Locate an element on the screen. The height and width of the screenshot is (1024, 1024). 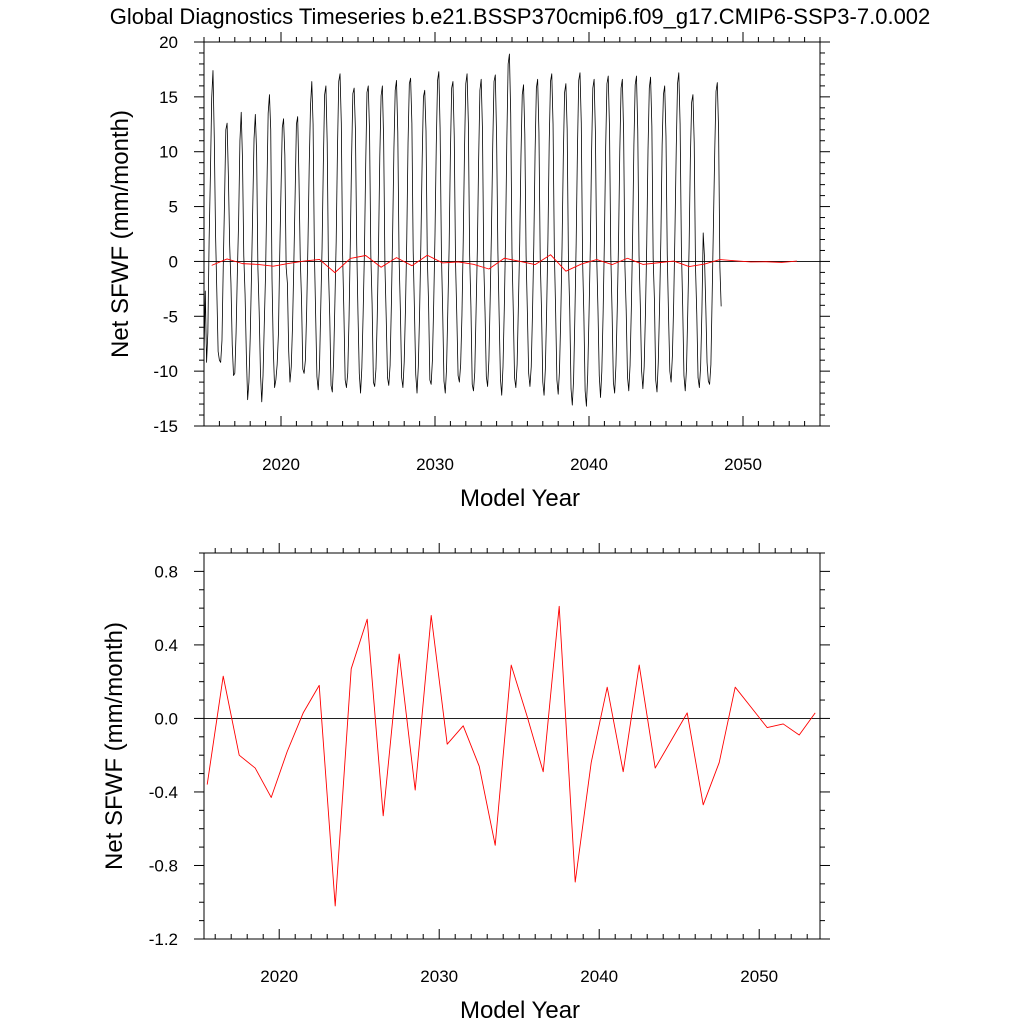
y-tick-label: -1.2 is located at coordinates (163, 939).